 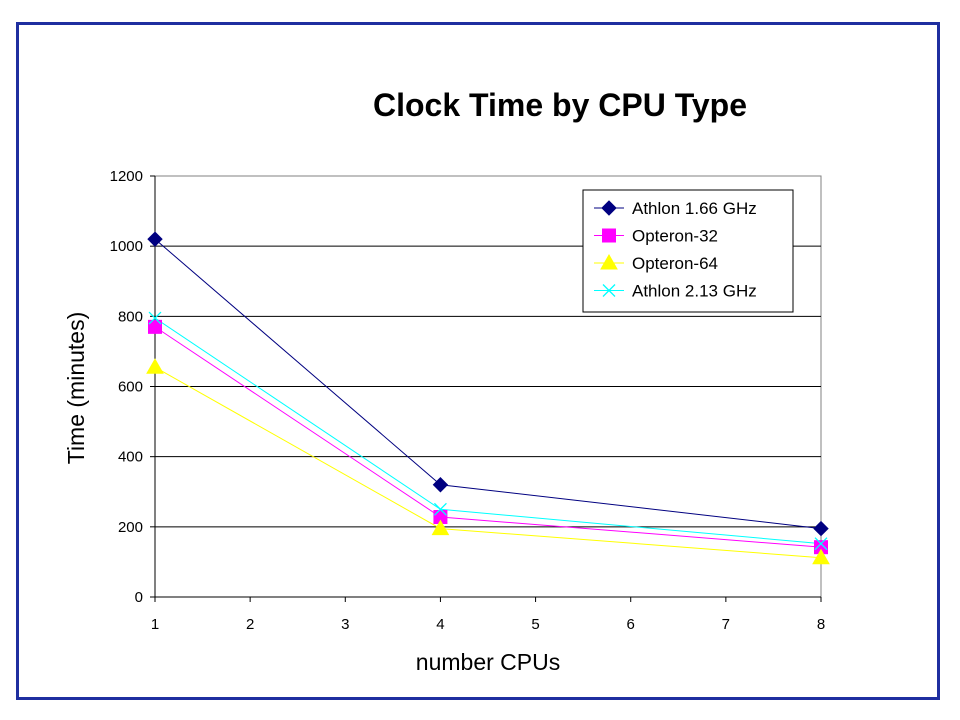 What do you see at coordinates (631, 624) in the screenshot?
I see `x-tick-label: 6` at bounding box center [631, 624].